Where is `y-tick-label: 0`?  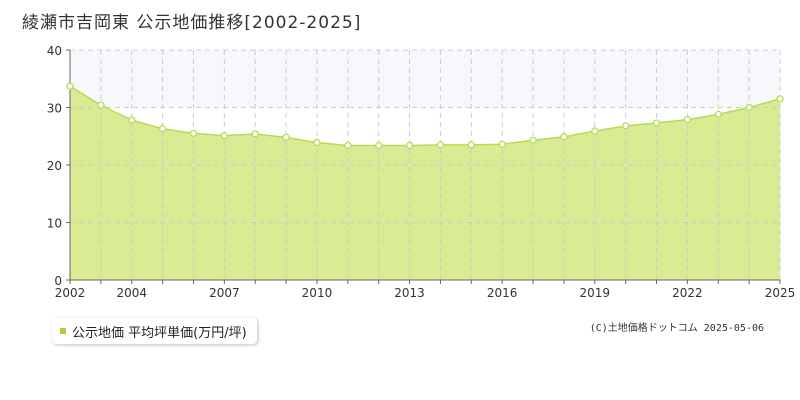
y-tick-label: 0 is located at coordinates (58, 281).